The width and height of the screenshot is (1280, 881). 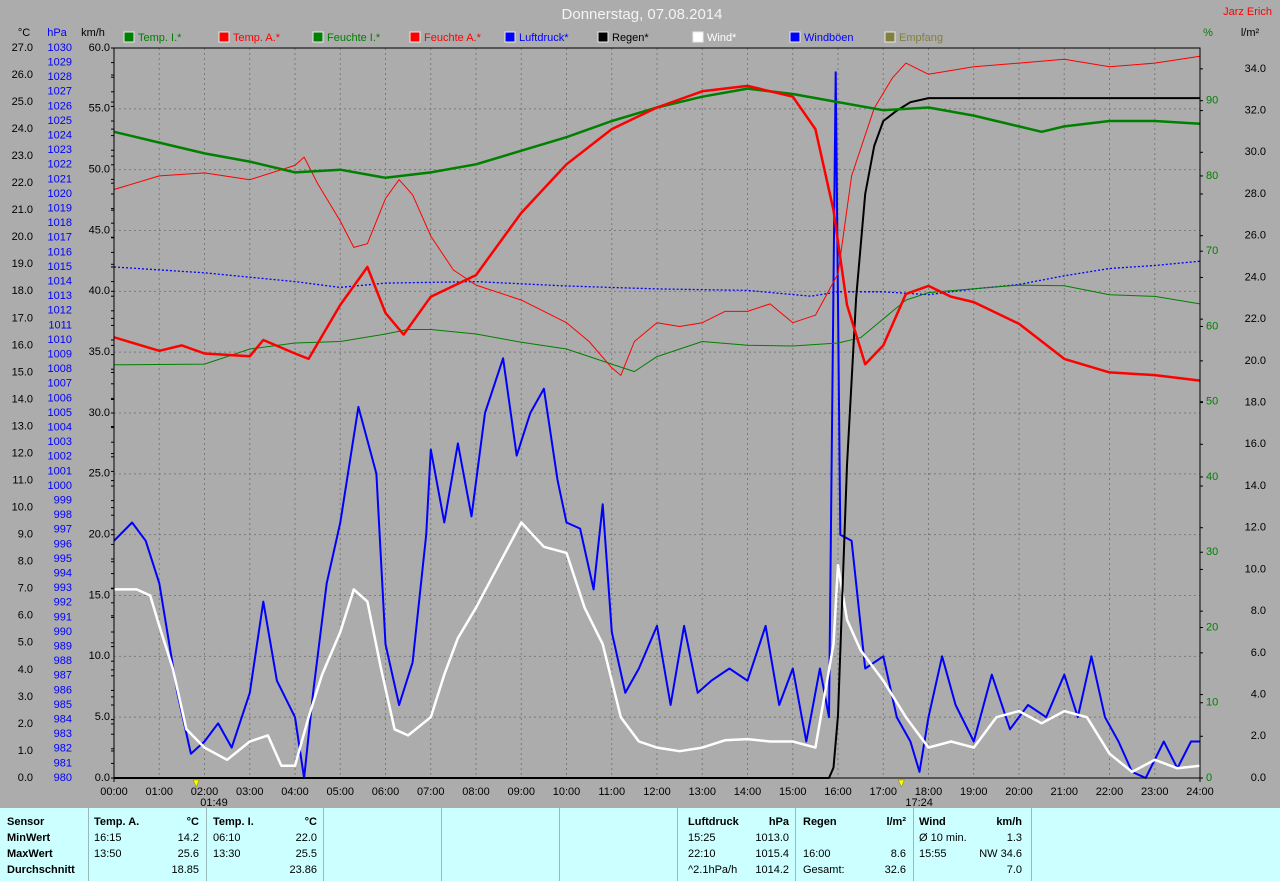 I want to click on x-tick-label: 10:00, so click(x=567, y=792).